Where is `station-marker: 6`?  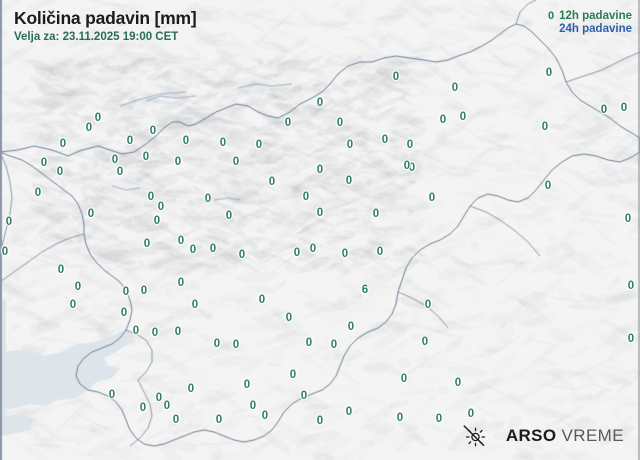
station-marker: 6 is located at coordinates (365, 290).